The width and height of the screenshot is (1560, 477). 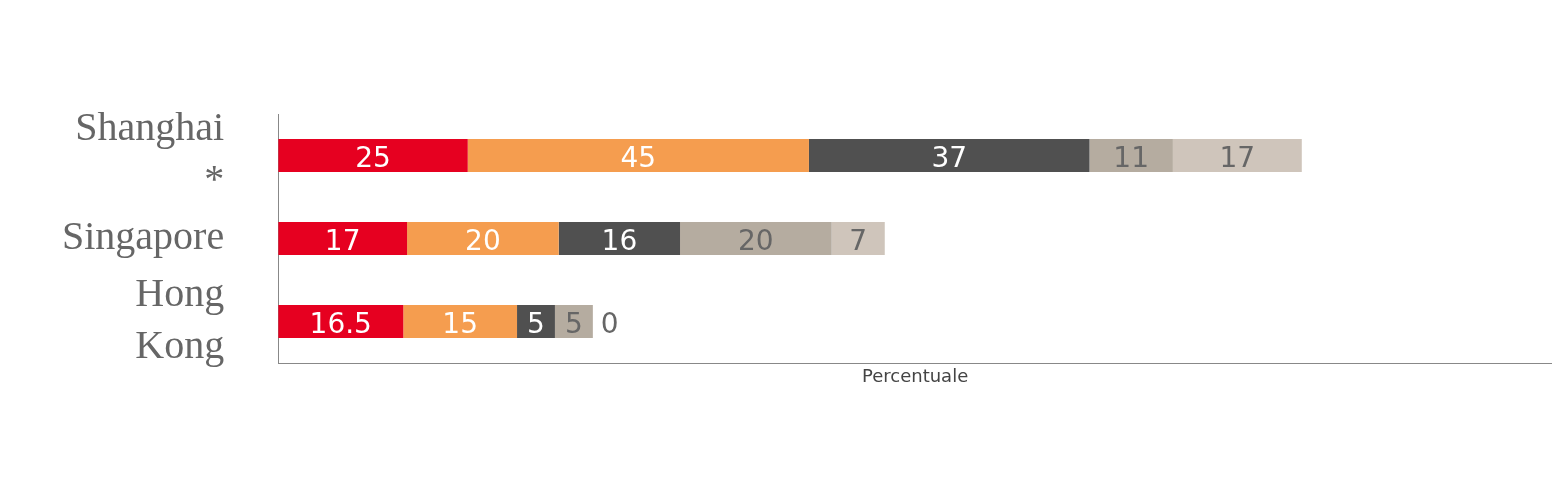 What do you see at coordinates (915, 376) in the screenshot?
I see `x-axis-title: Percentuale` at bounding box center [915, 376].